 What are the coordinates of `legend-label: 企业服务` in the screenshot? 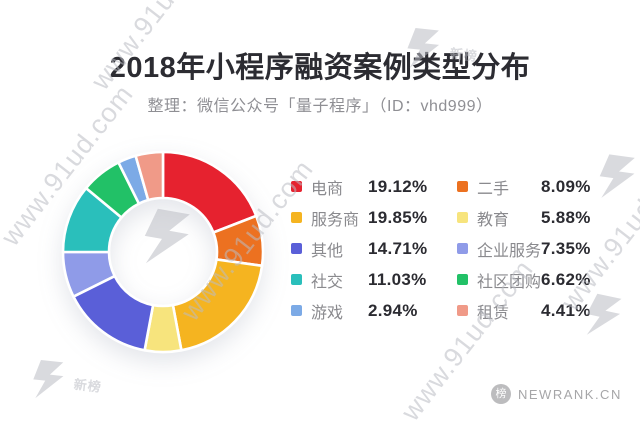 It's located at (509, 251).